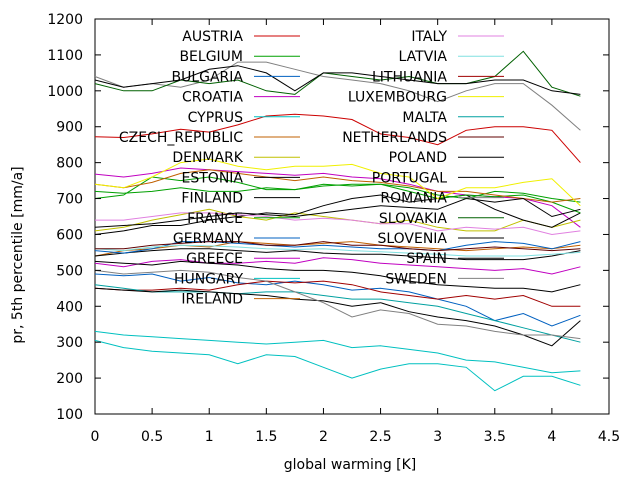 Image resolution: width=640 pixels, height=480 pixels. What do you see at coordinates (426, 259) in the screenshot?
I see `legend-label: SPAIN` at bounding box center [426, 259].